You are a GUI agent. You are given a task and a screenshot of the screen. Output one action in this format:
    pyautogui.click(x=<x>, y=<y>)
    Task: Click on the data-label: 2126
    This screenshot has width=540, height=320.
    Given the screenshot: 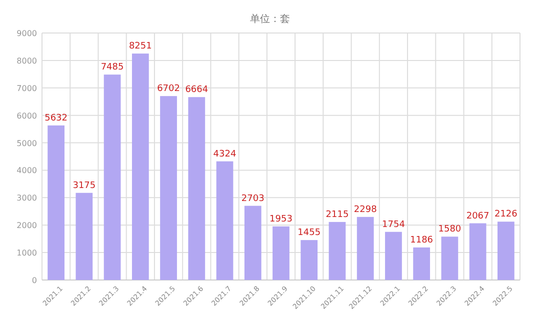 What is the action you would take?
    pyautogui.click(x=506, y=215)
    